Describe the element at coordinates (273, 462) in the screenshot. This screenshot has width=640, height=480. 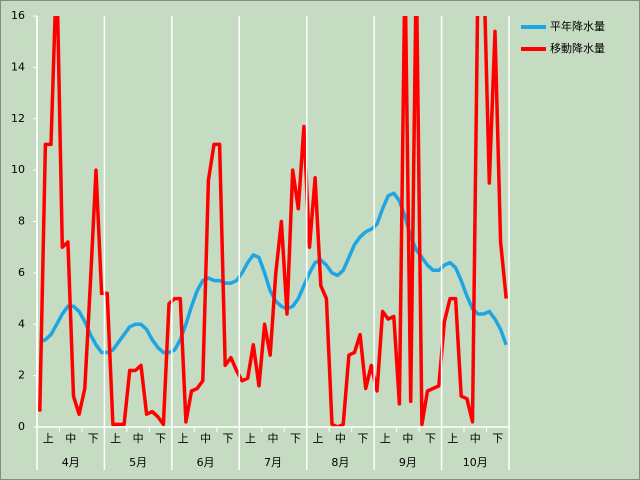
I see `group-label: 7月` at that location.